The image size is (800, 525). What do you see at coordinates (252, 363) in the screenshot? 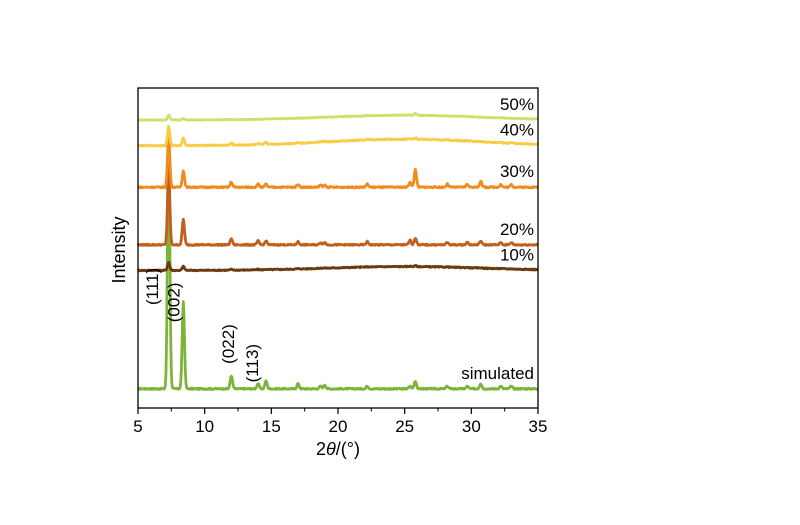
I see `peak-label: (113)` at bounding box center [252, 363].